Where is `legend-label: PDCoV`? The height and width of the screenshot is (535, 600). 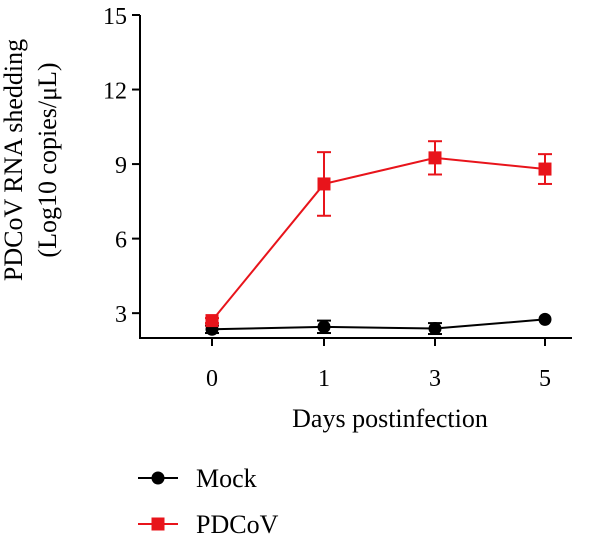 legend-label: PDCoV is located at coordinates (237, 522).